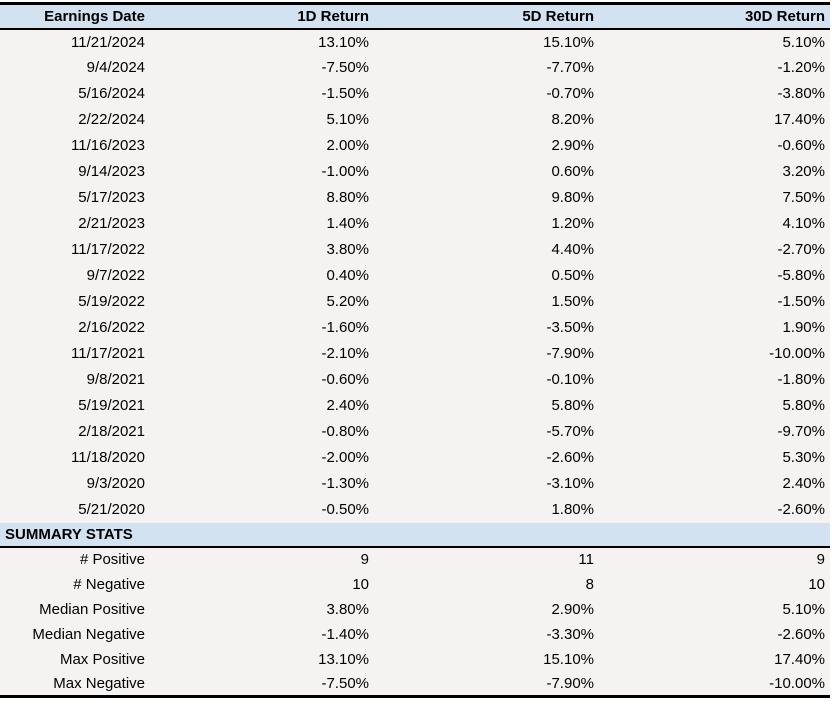 This screenshot has height=708, width=832. Describe the element at coordinates (570, 327) in the screenshot. I see `return-value-cell: -3.50%` at that location.